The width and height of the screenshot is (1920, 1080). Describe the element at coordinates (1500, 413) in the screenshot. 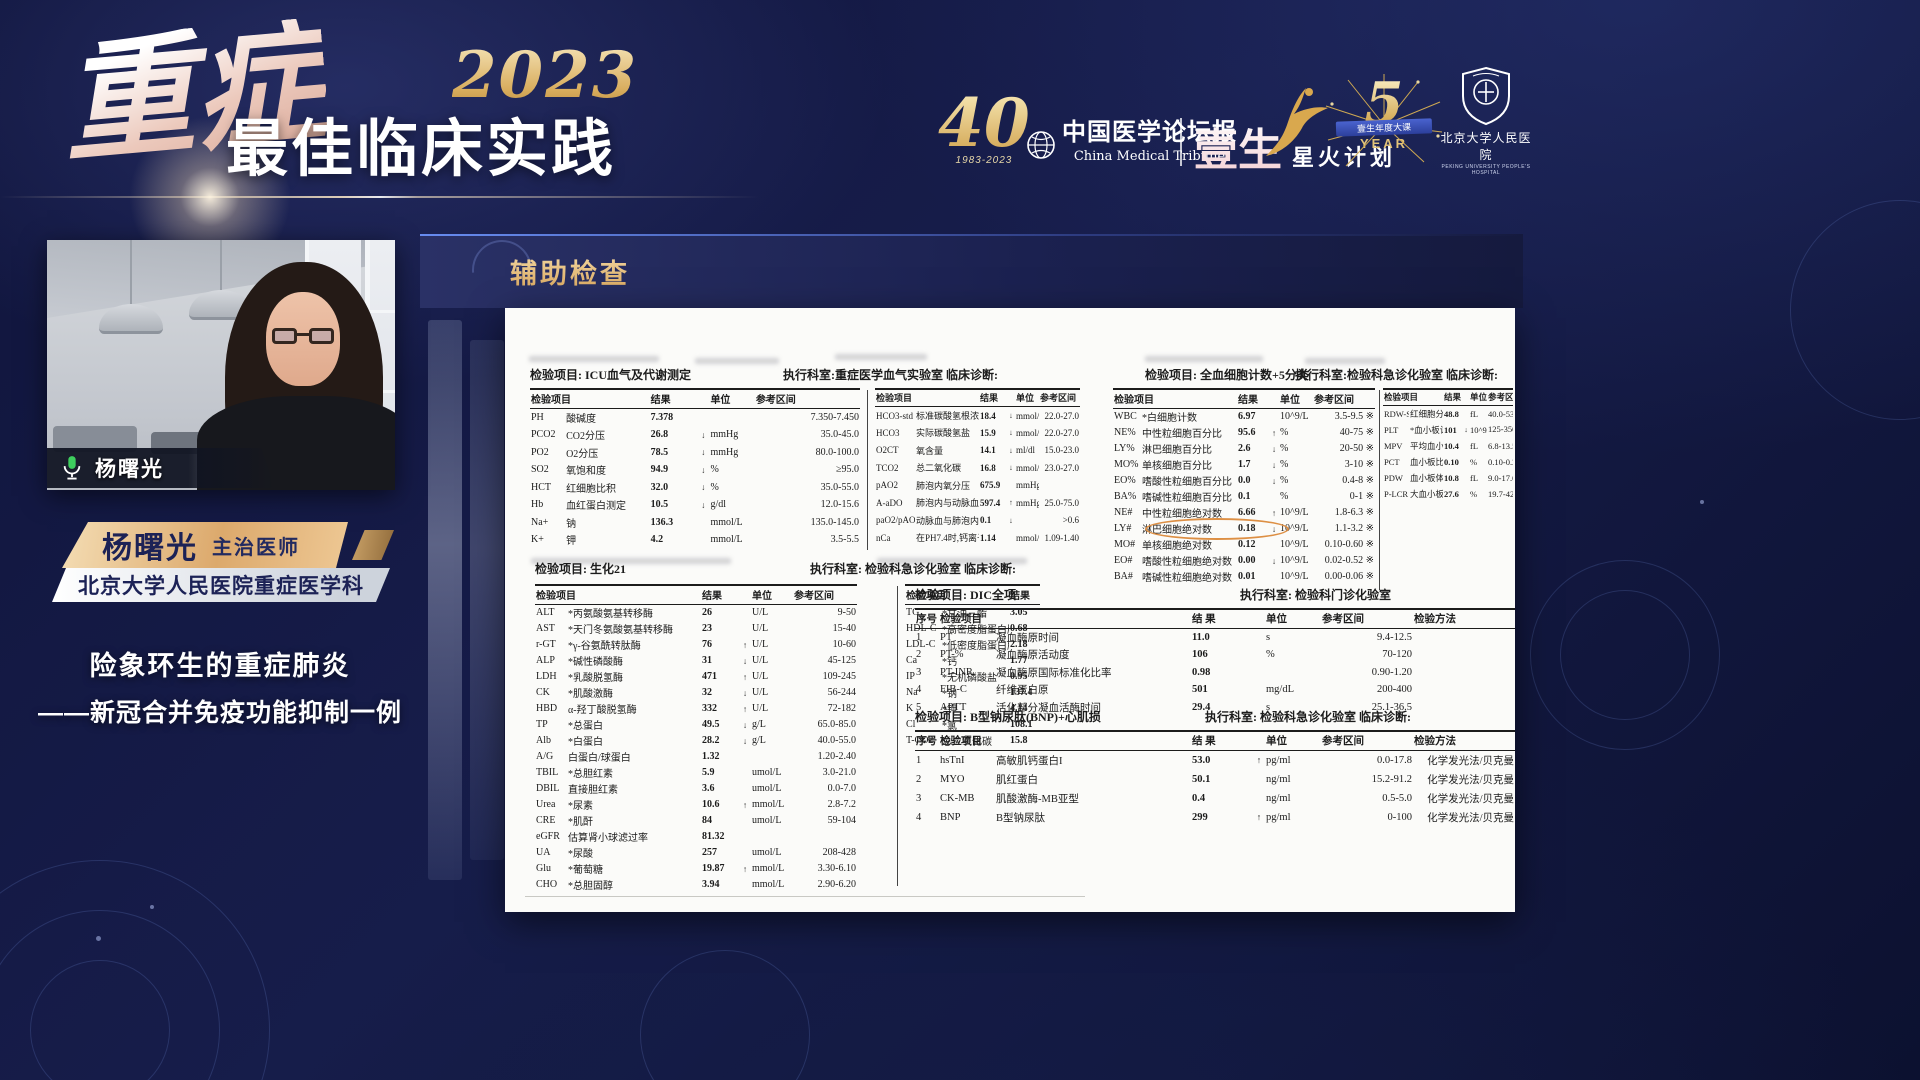

I see `lab-cell: 40.0-53.0` at that location.